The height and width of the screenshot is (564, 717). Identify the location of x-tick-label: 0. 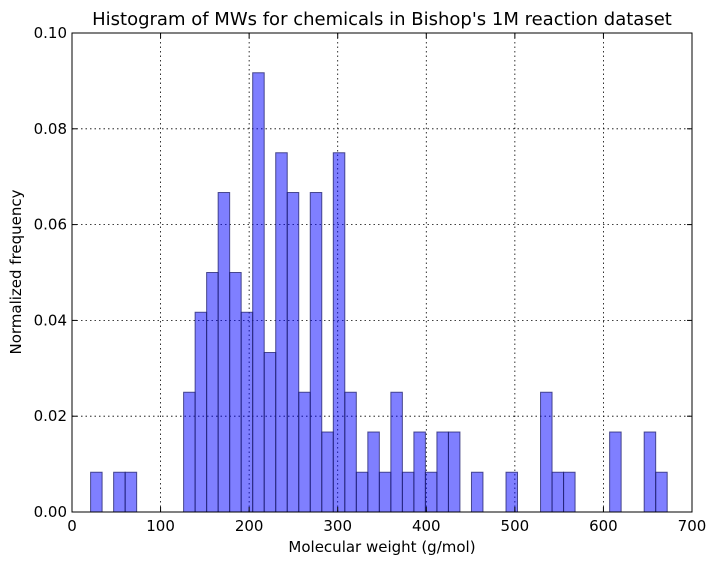
(72, 526).